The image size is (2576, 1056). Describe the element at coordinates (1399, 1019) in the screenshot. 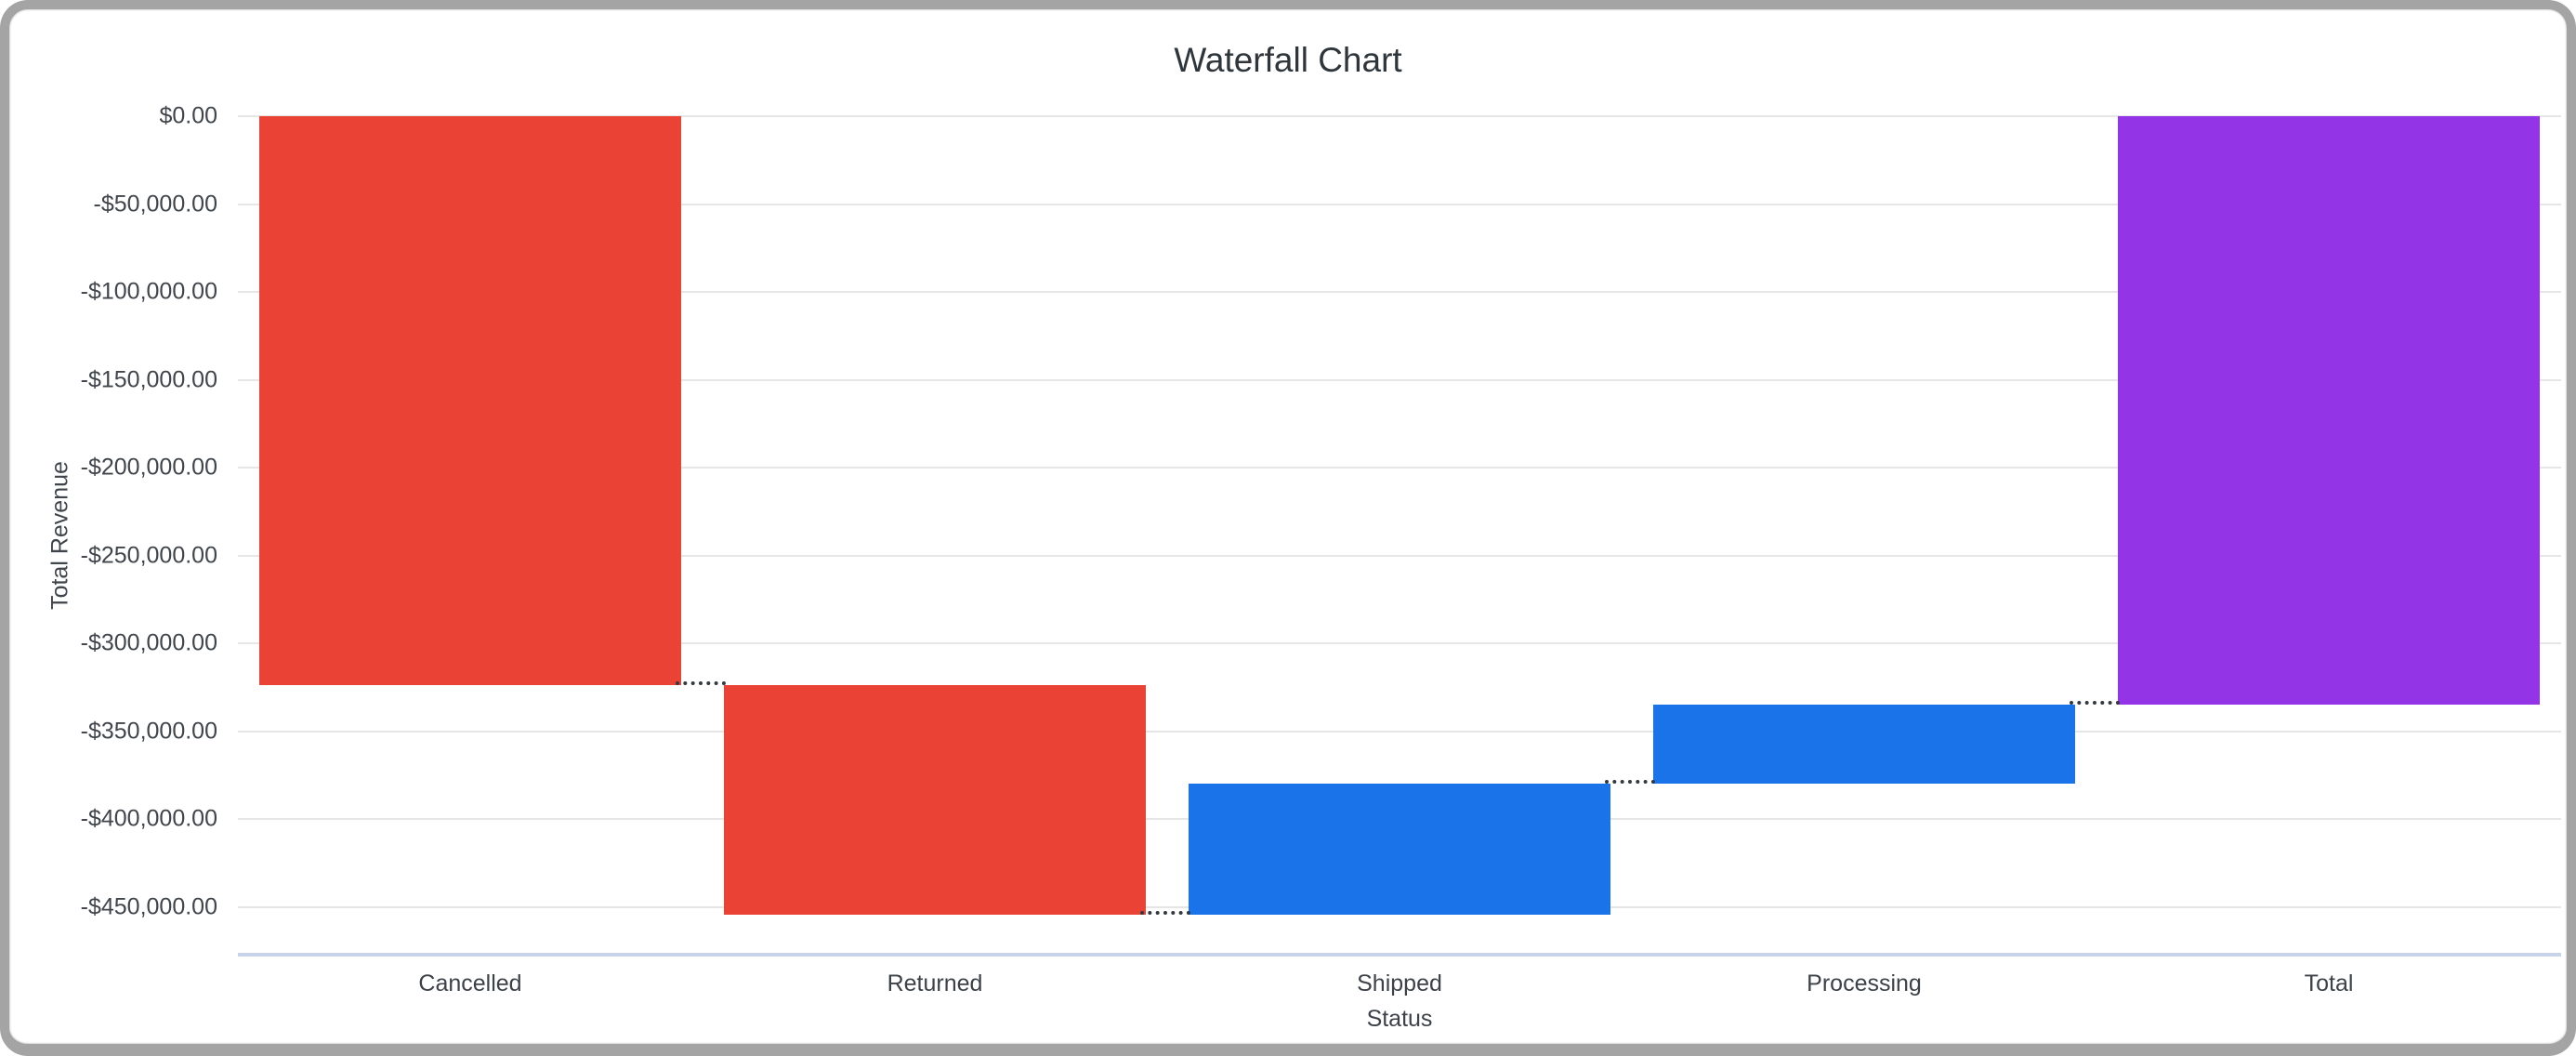

I see `x-axis-title: Status` at that location.